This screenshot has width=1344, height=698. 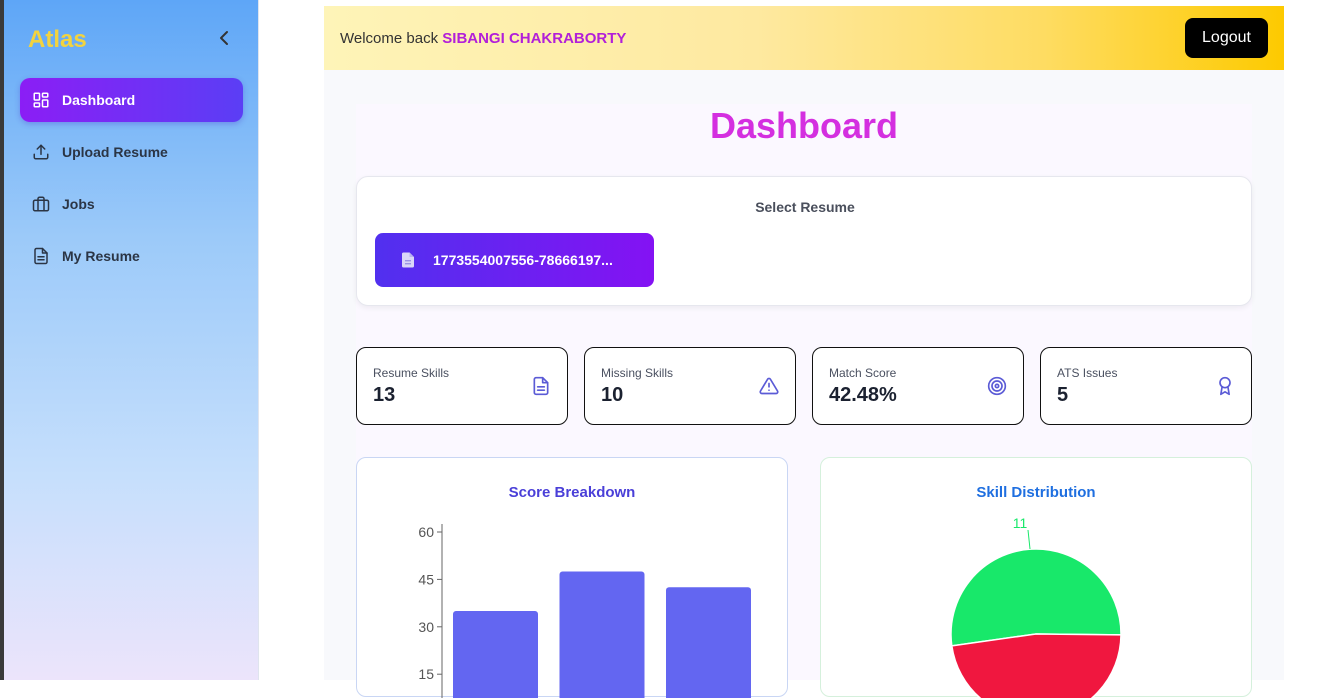 I want to click on dashboard-grid-icon, so click(x=41, y=100).